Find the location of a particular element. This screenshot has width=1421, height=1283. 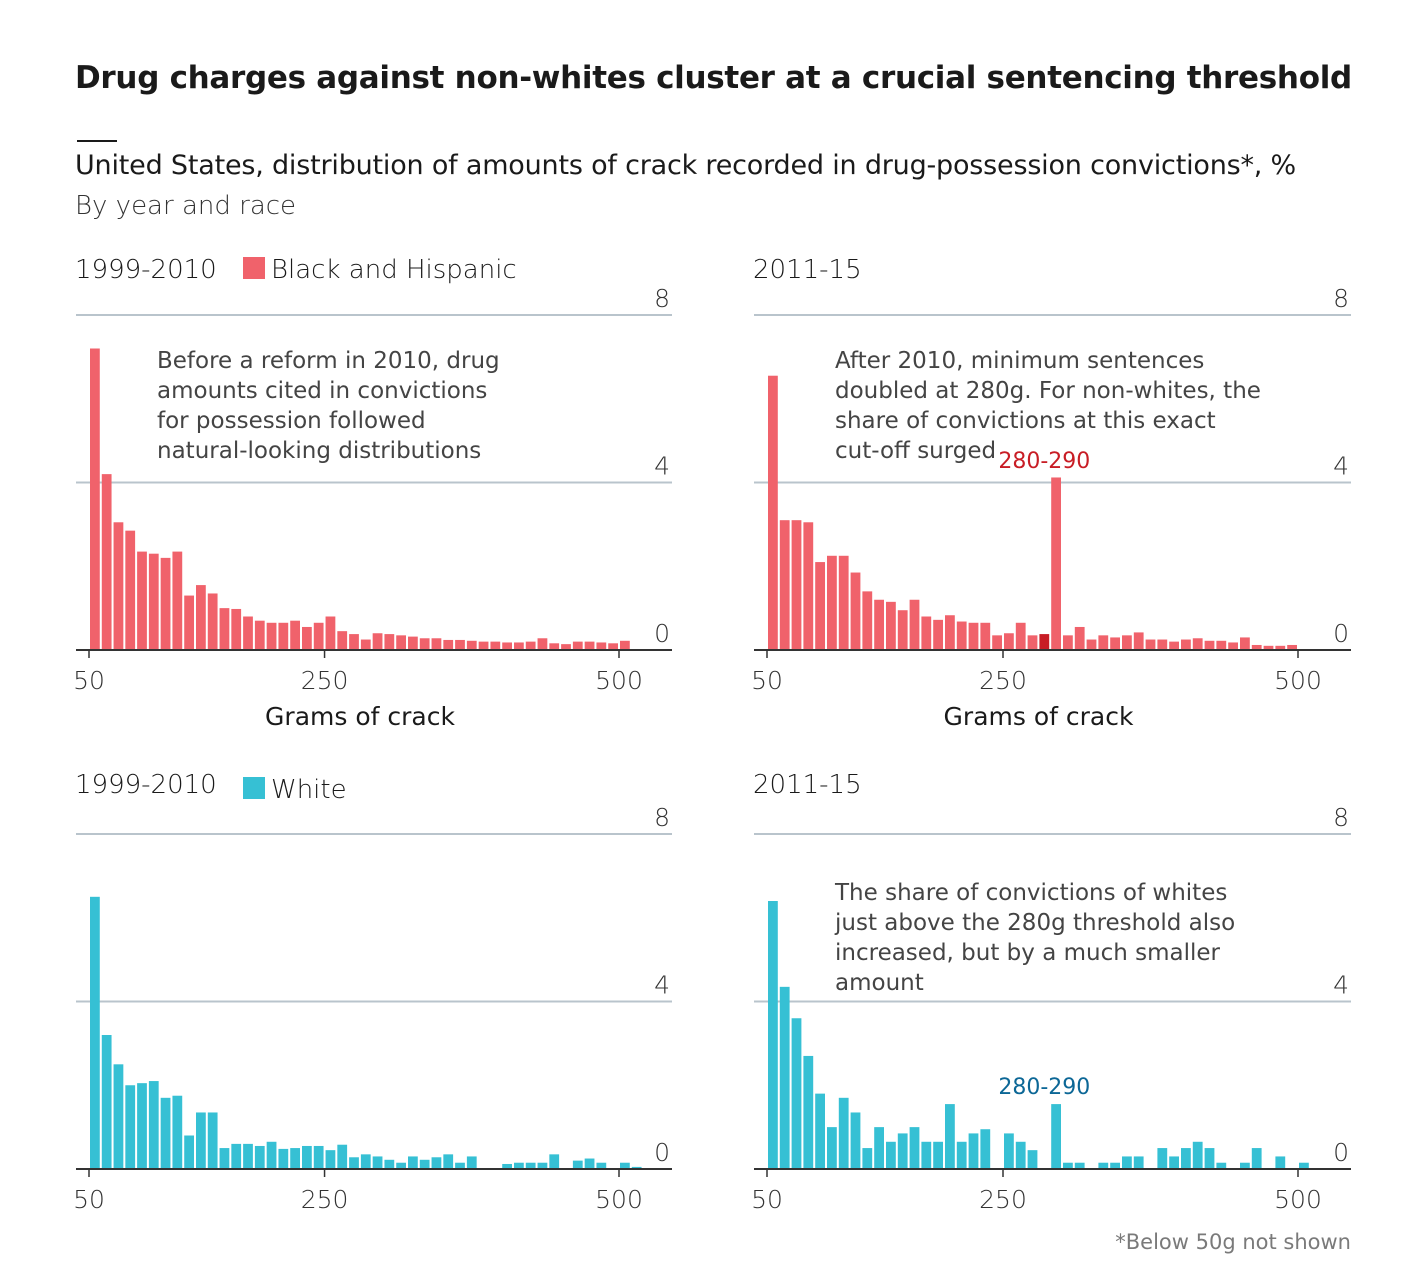

bh-1999-2010-period-label: 1999-2010 is located at coordinates (146, 270).